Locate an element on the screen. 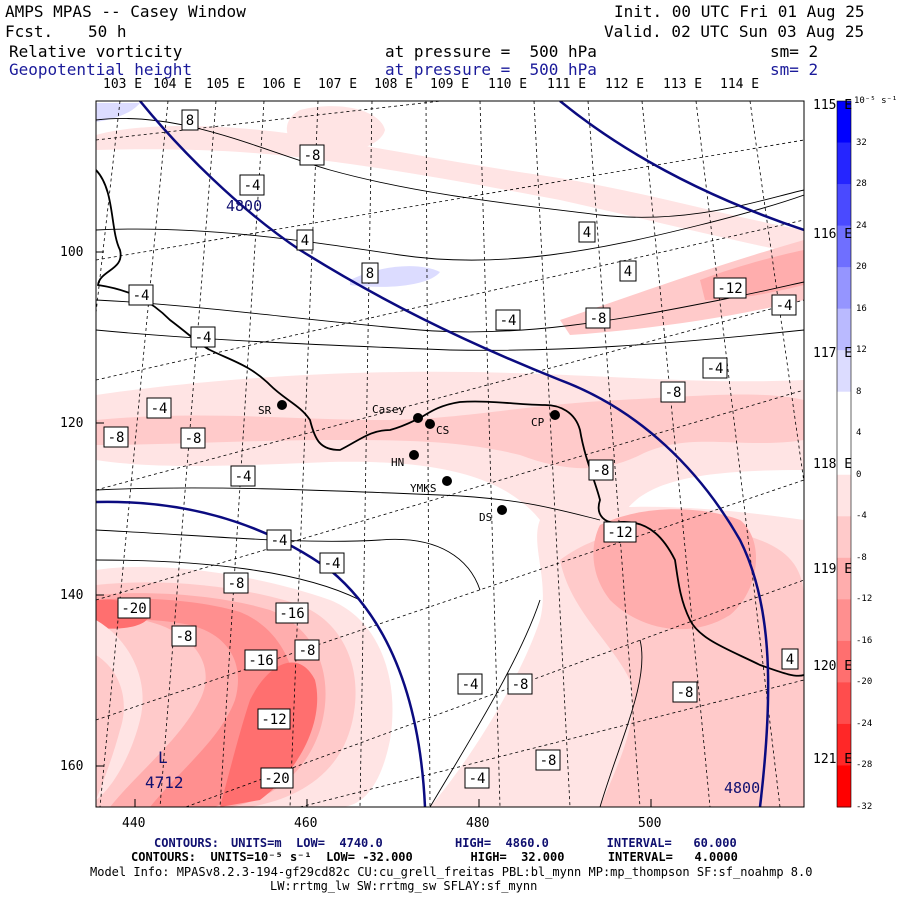 The image size is (900, 900). colorbar-label-8: 0 is located at coordinates (859, 474).